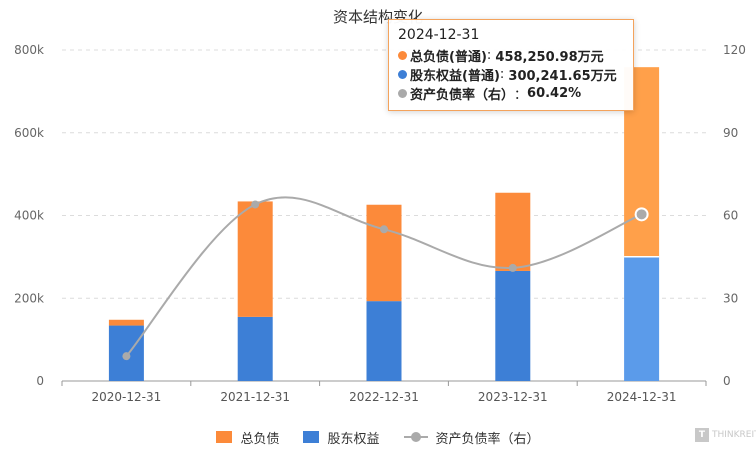 The image size is (756, 459). What do you see at coordinates (402, 55) in the screenshot?
I see `tooltip-dot-liabilities` at bounding box center [402, 55].